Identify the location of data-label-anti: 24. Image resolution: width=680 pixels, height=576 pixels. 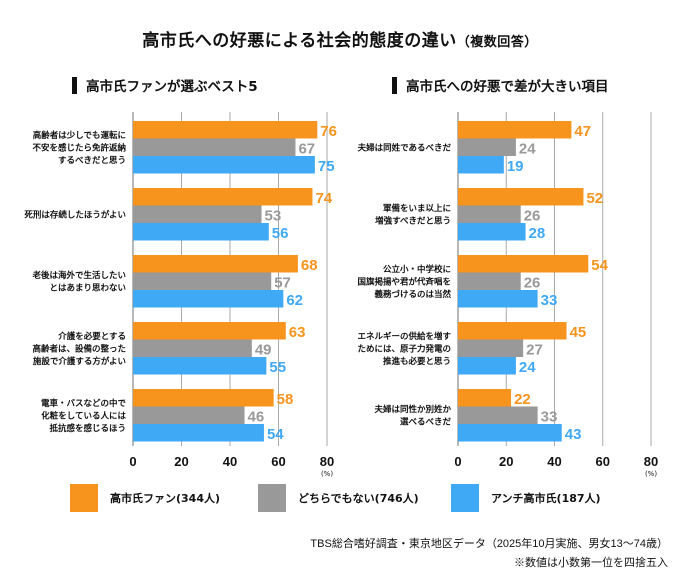
(527, 367).